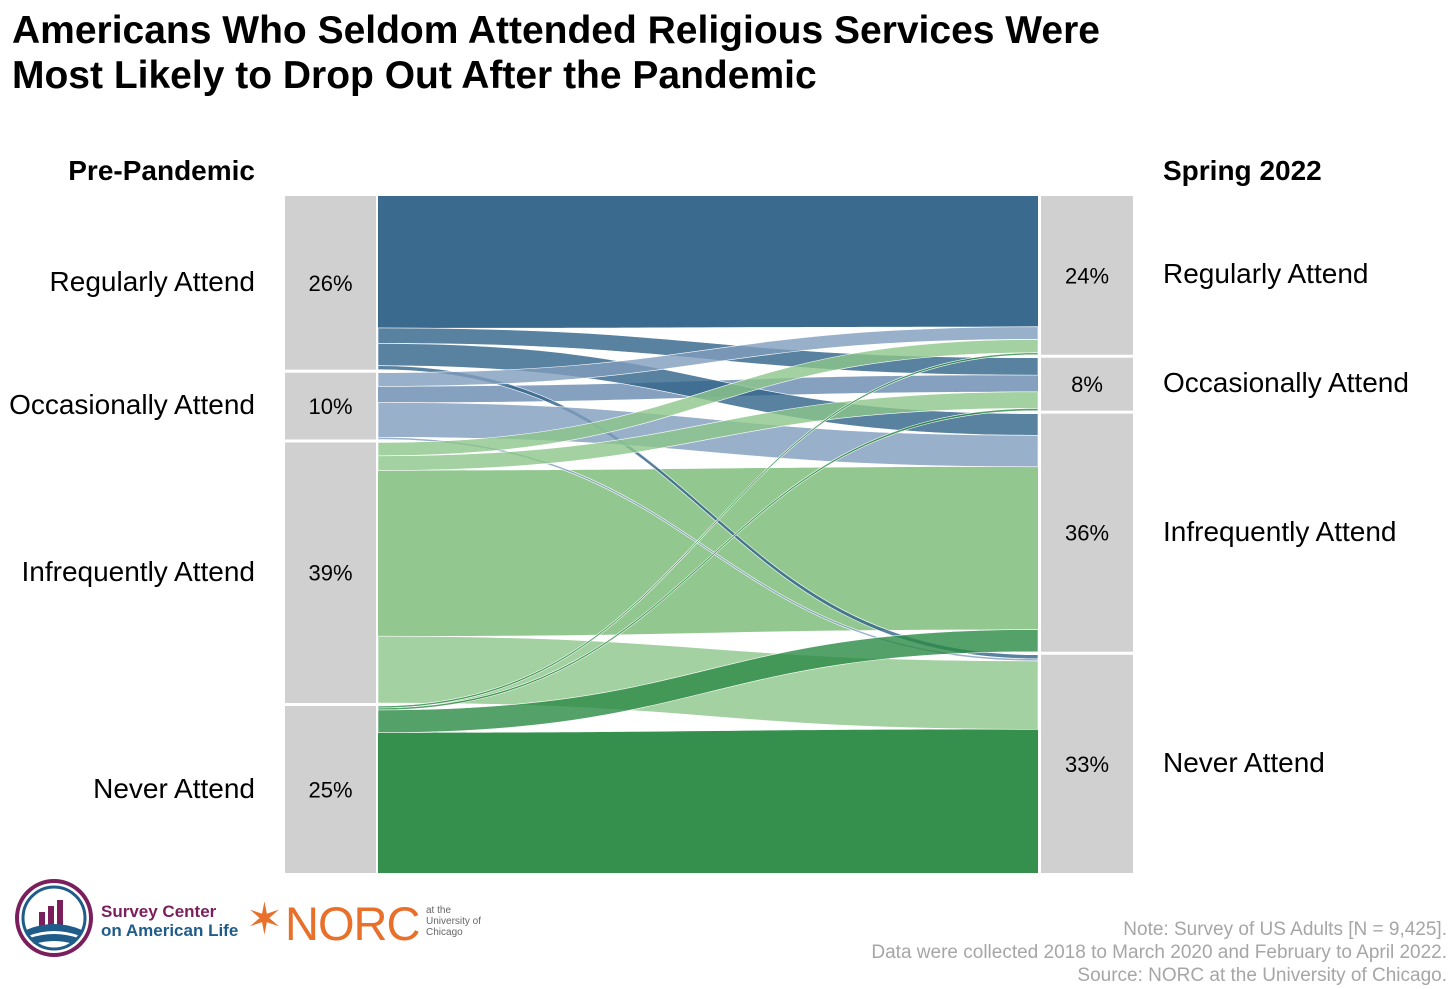 Image resolution: width=1456 pixels, height=989 pixels. What do you see at coordinates (159, 911) in the screenshot?
I see `survey-center-line1: Survey Center` at bounding box center [159, 911].